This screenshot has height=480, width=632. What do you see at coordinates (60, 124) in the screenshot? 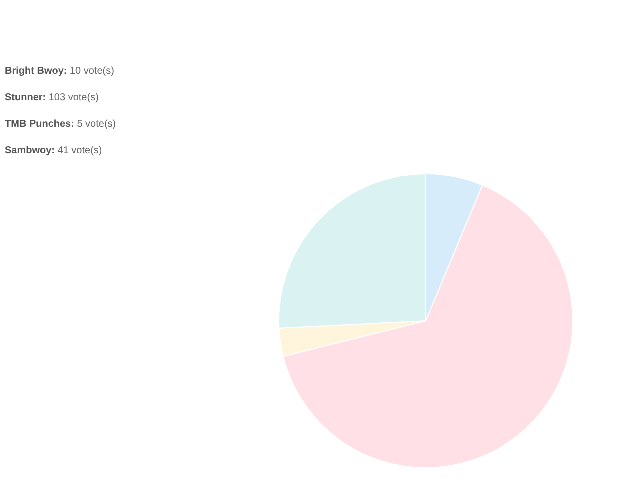
I see `text: TMB Punches: 5 vote(s)` at bounding box center [60, 124].